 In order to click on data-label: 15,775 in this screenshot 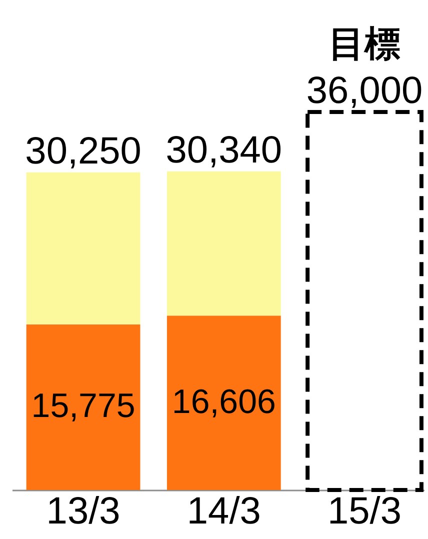, I will do `click(83, 406)`.